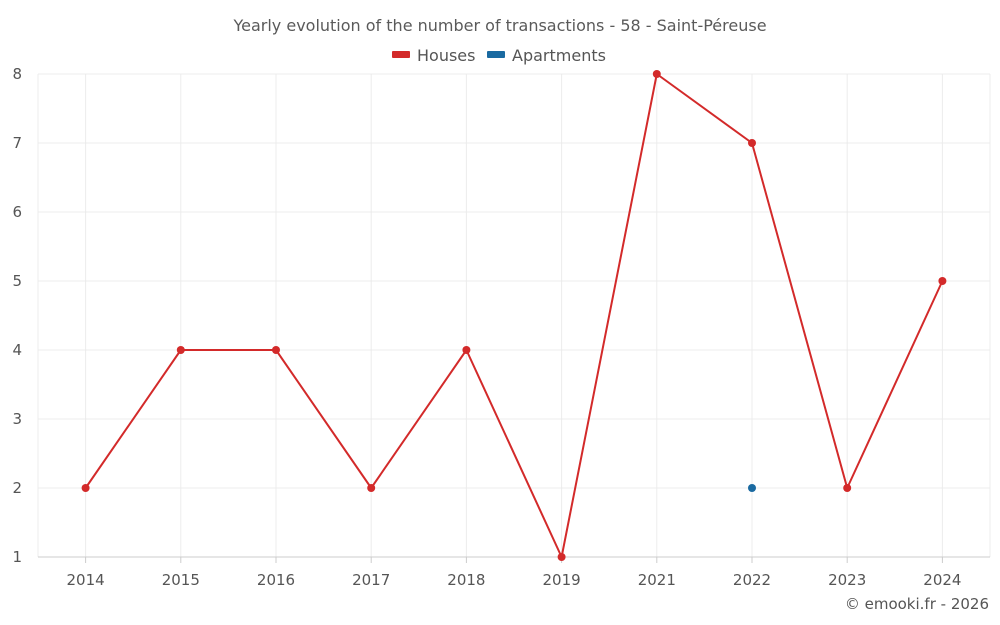 This screenshot has width=1000, height=625. I want to click on x-tick-label: 2016, so click(276, 580).